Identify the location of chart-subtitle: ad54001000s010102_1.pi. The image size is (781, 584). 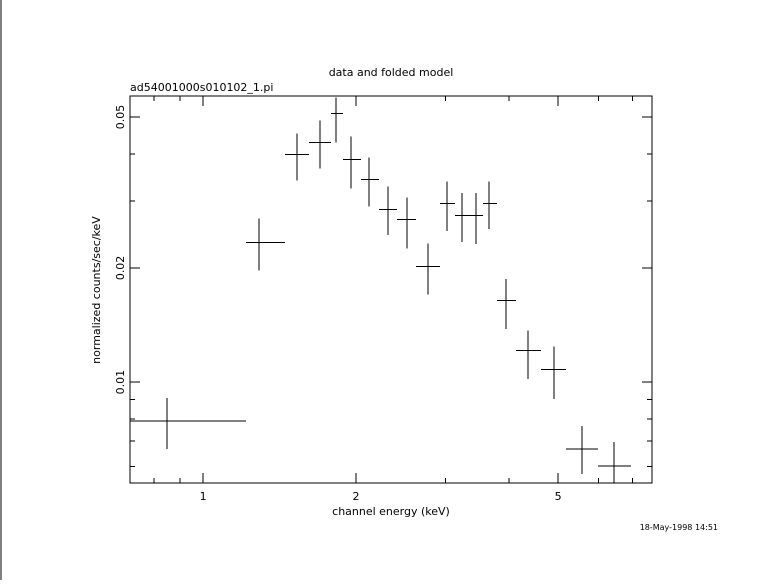
(201, 87).